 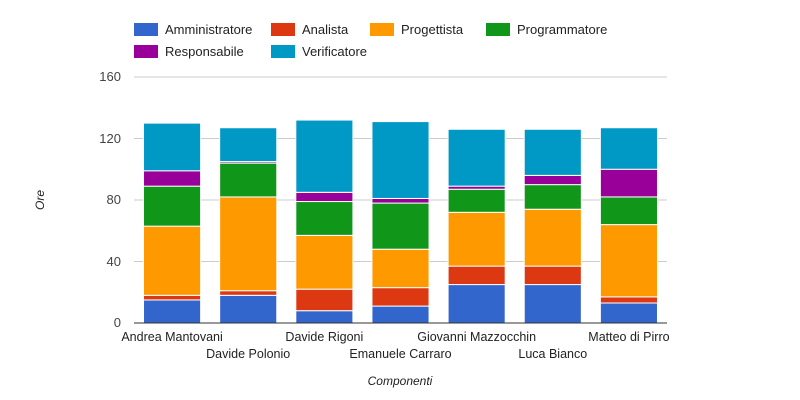 What do you see at coordinates (117, 322) in the screenshot?
I see `y-tick-label: 0` at bounding box center [117, 322].